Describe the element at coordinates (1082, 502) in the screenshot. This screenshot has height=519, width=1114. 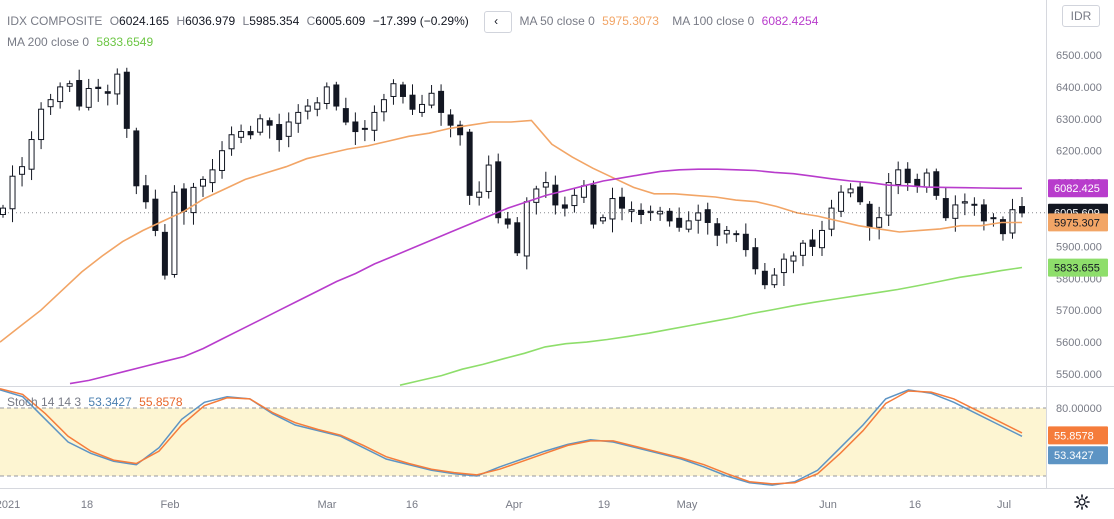
I see `gear-icon` at that location.